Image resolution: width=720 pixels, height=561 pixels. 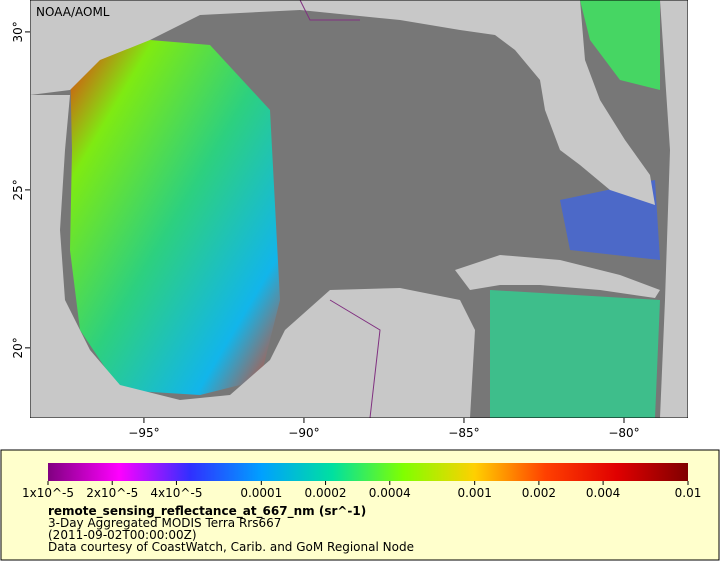 What do you see at coordinates (368, 472) in the screenshot?
I see `colorbar` at bounding box center [368, 472].